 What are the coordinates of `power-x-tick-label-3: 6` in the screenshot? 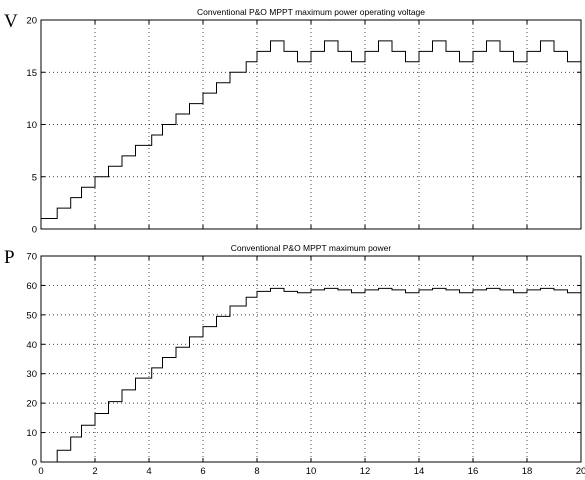 It's located at (202, 471).